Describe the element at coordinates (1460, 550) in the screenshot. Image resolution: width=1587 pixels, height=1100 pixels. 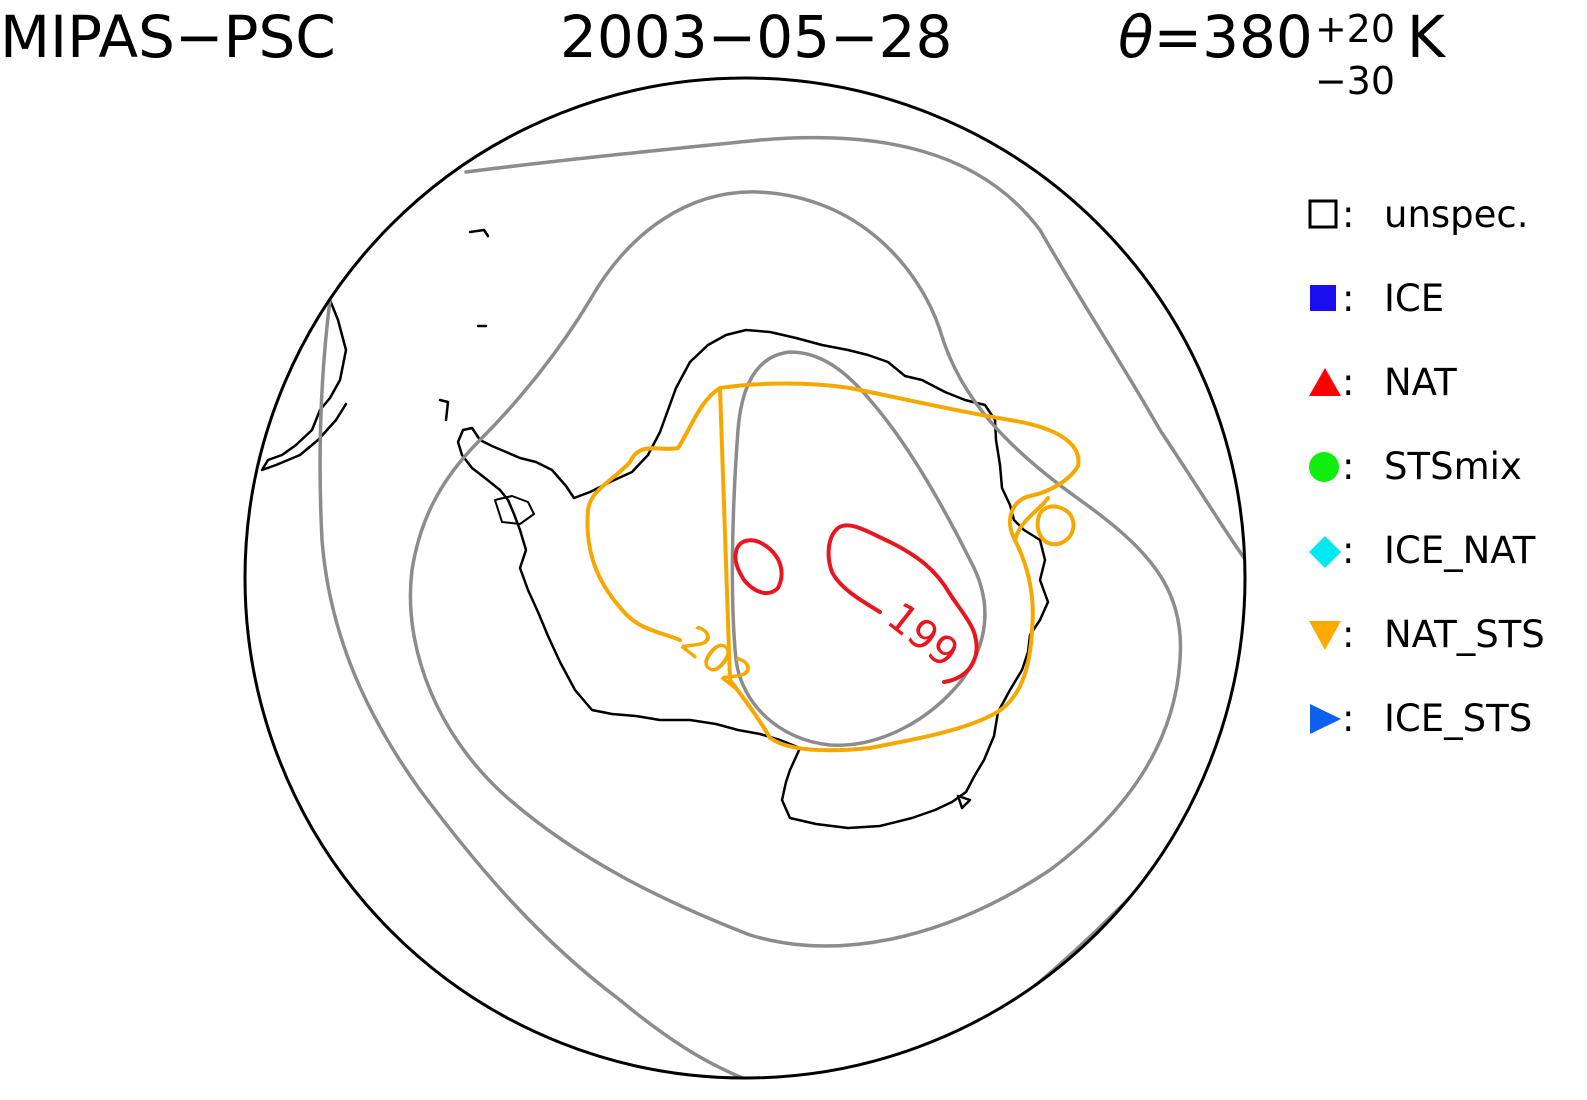
I see `legend-label: ICE_NAT` at that location.